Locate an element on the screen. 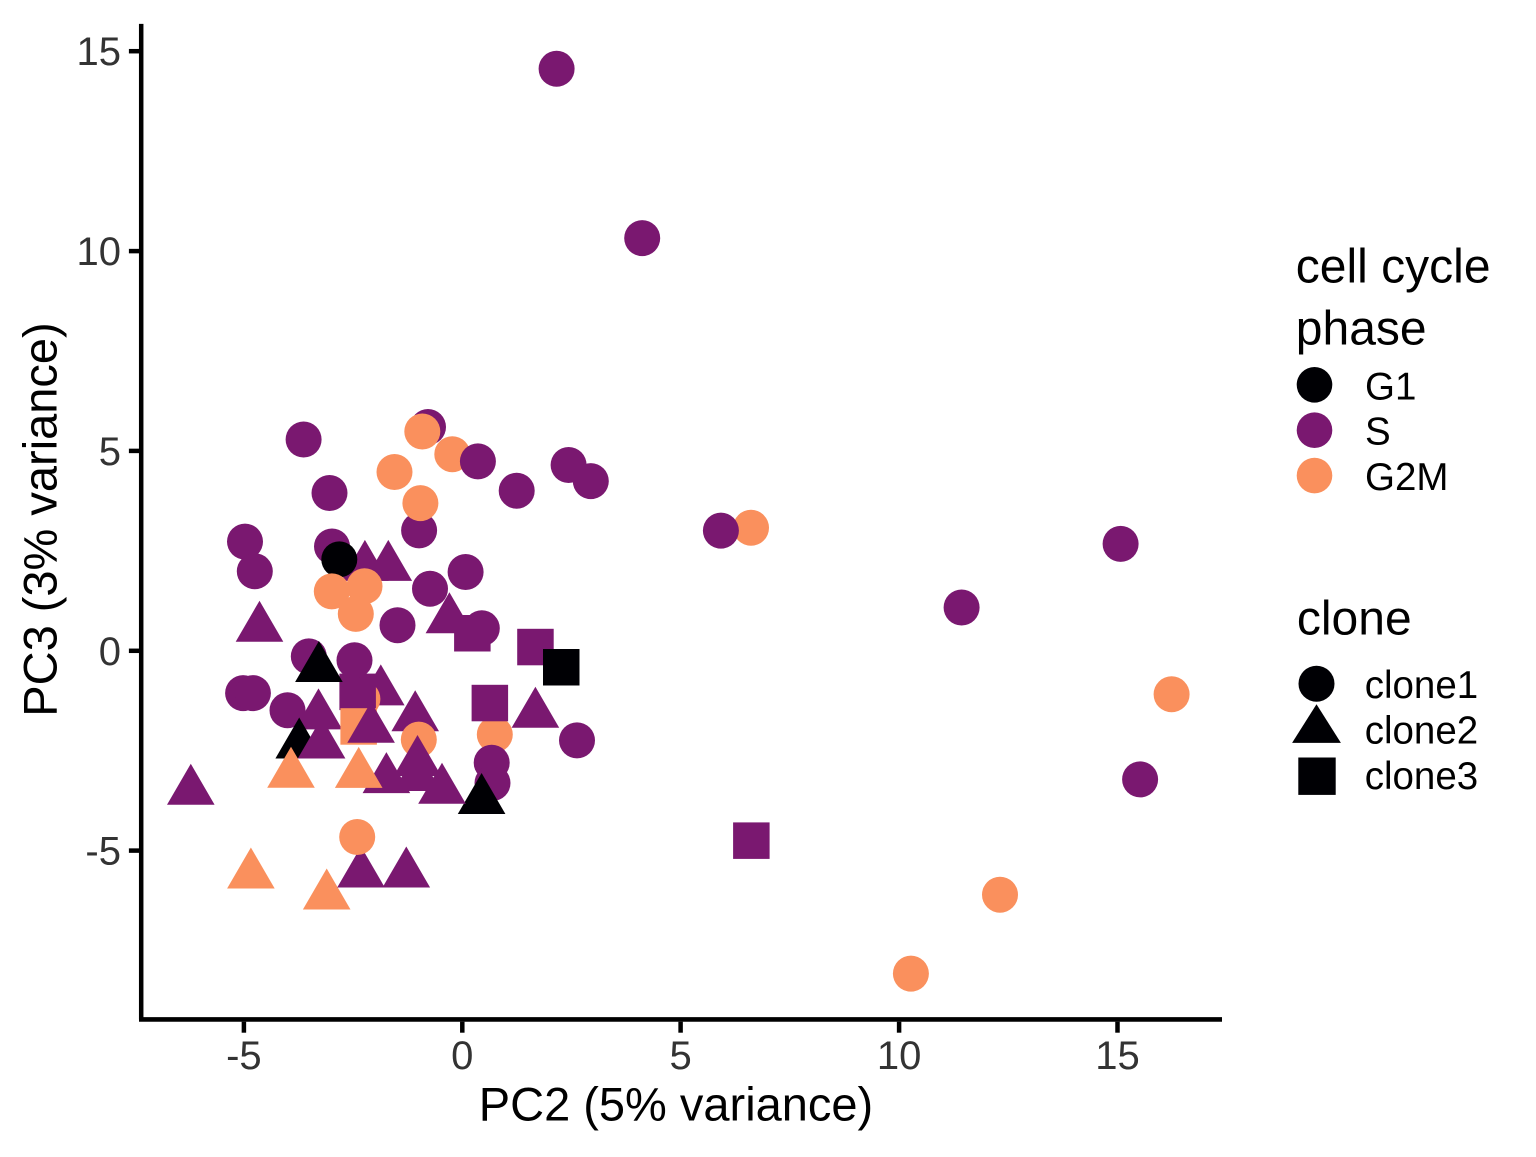  svg-text: PC2 (5% variance) is located at coordinates (676, 1104).